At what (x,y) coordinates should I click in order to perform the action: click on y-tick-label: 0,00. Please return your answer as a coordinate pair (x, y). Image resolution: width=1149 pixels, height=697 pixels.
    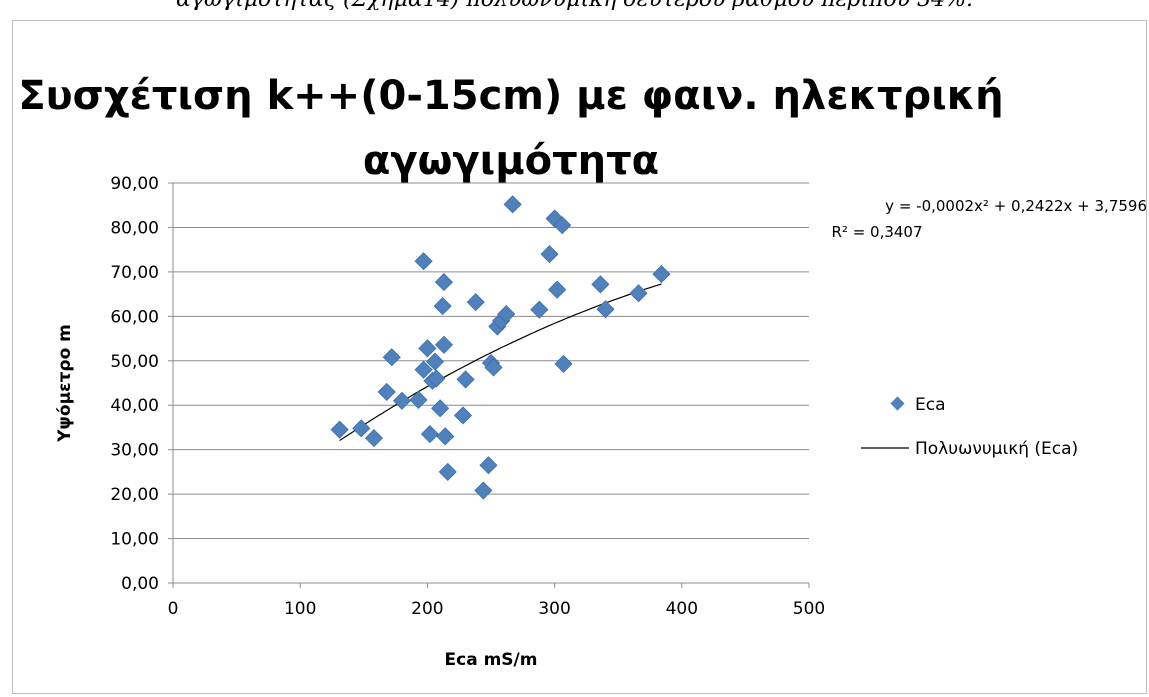
    Looking at the image, I should click on (140, 584).